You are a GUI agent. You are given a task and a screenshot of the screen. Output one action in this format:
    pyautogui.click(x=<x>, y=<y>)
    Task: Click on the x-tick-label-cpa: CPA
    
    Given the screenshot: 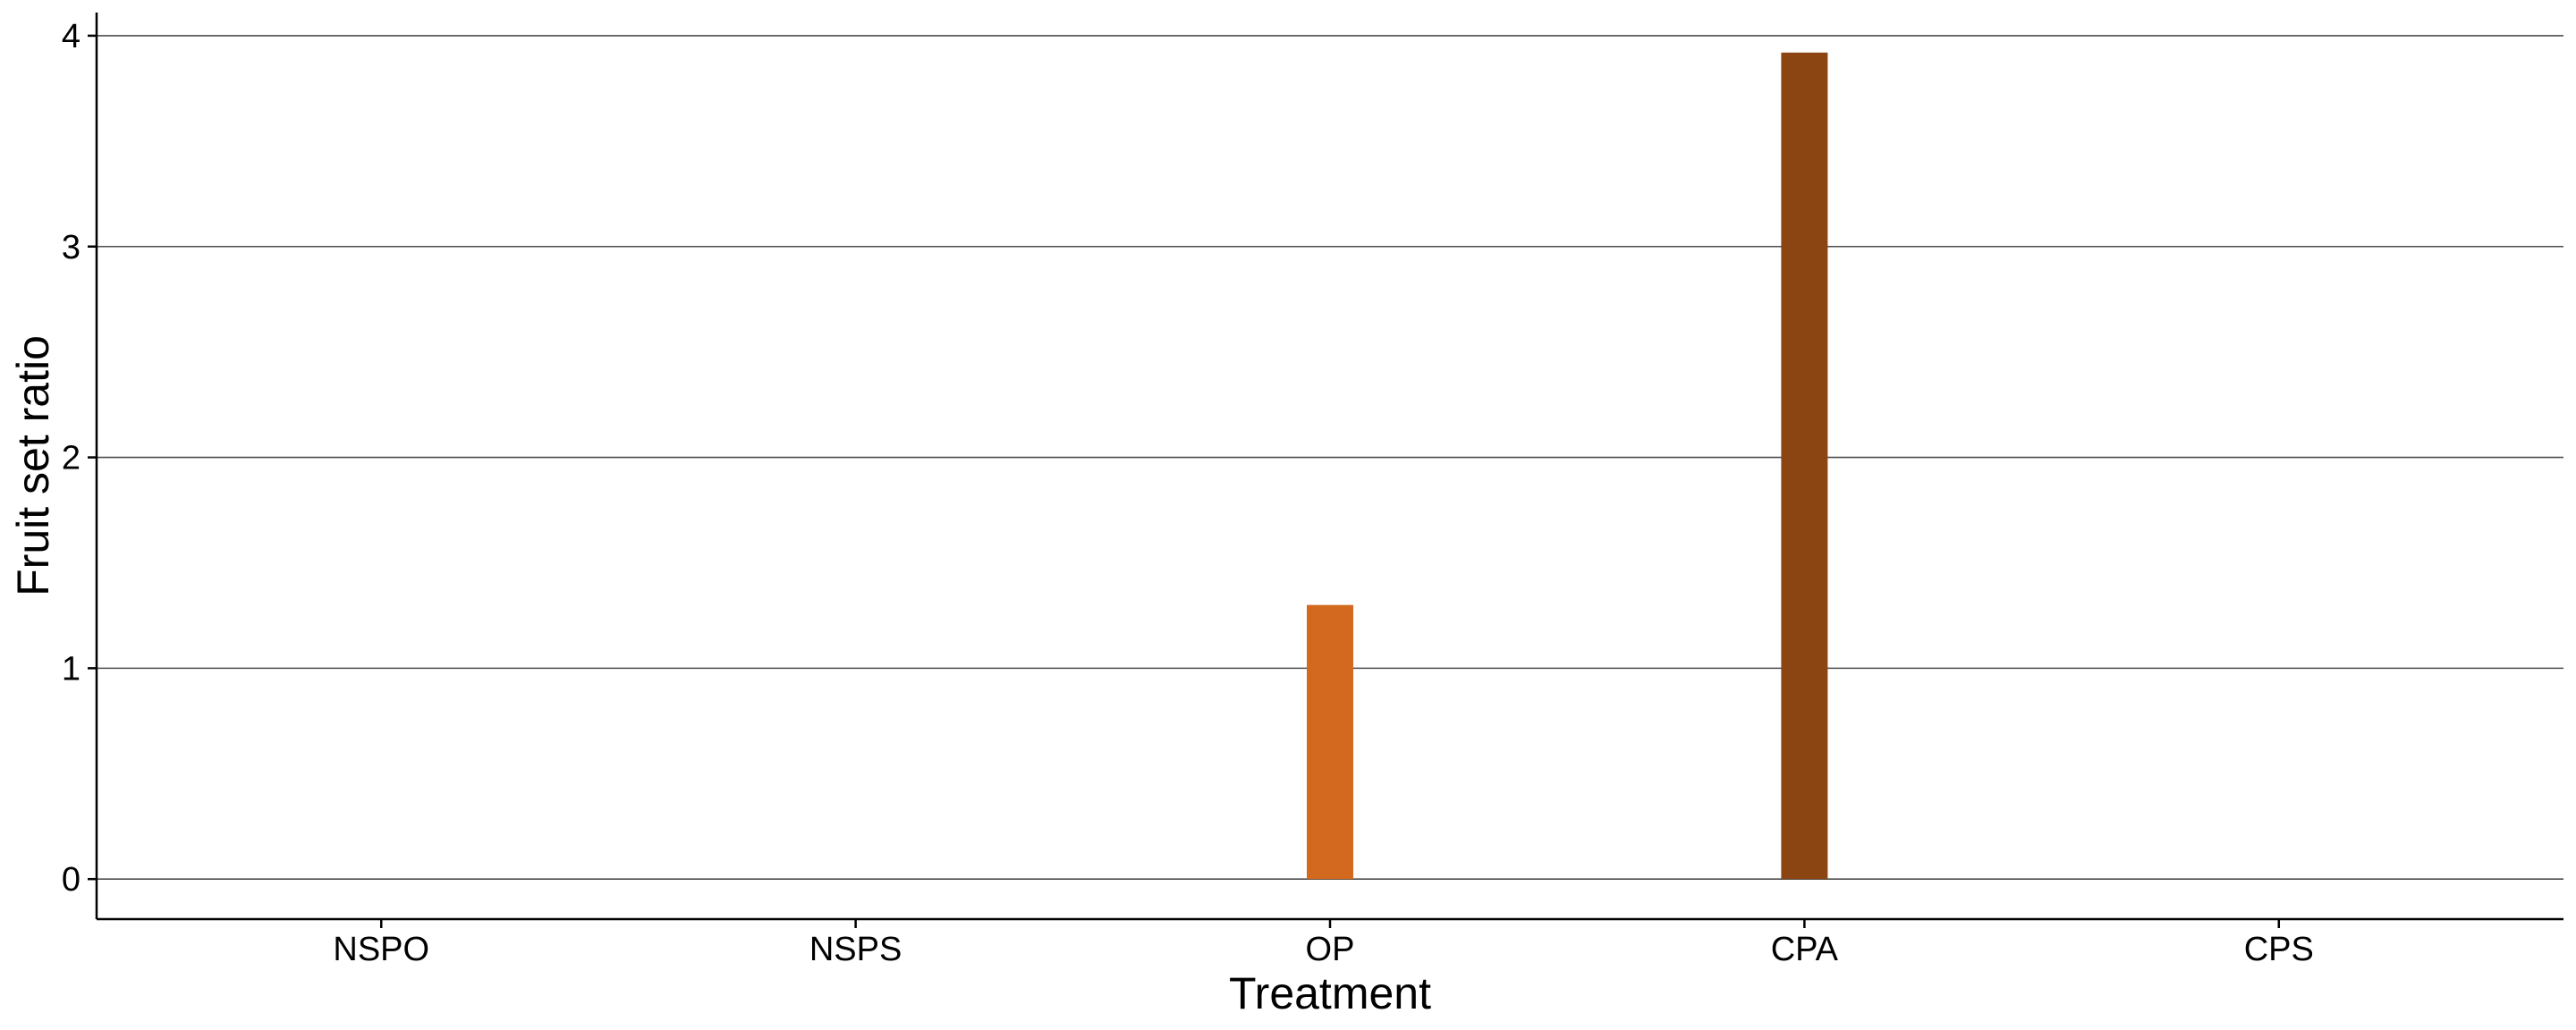 What is the action you would take?
    pyautogui.click(x=1805, y=949)
    